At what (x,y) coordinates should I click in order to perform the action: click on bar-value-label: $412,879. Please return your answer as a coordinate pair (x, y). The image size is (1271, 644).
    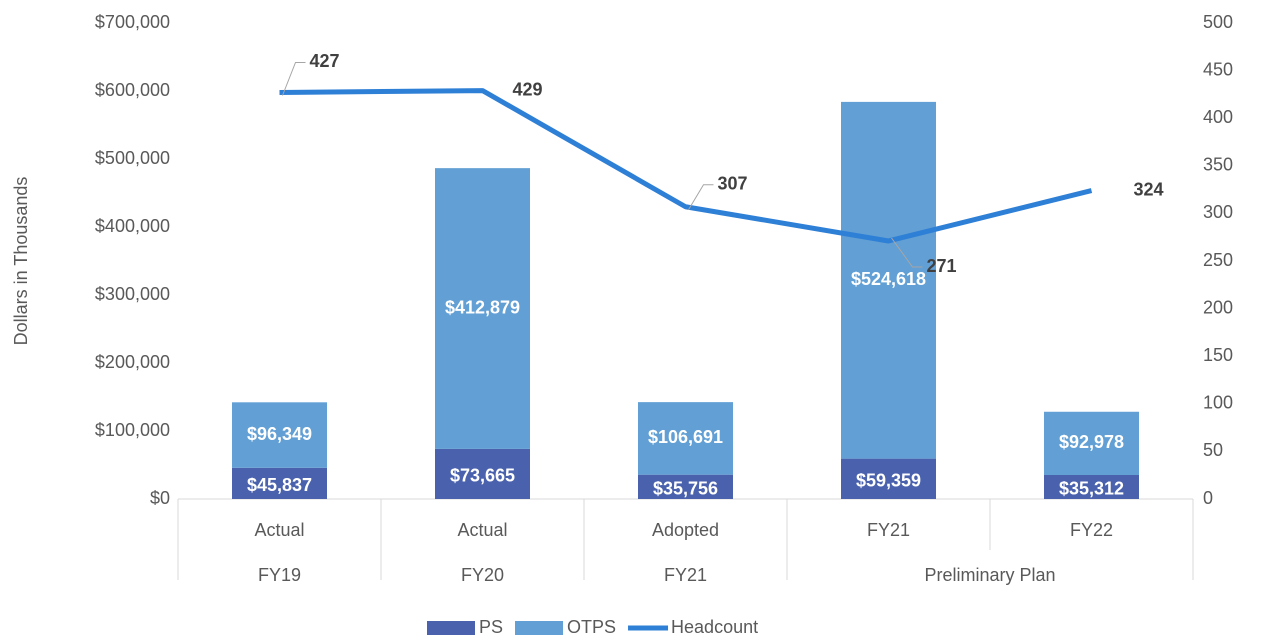
    Looking at the image, I should click on (482, 307).